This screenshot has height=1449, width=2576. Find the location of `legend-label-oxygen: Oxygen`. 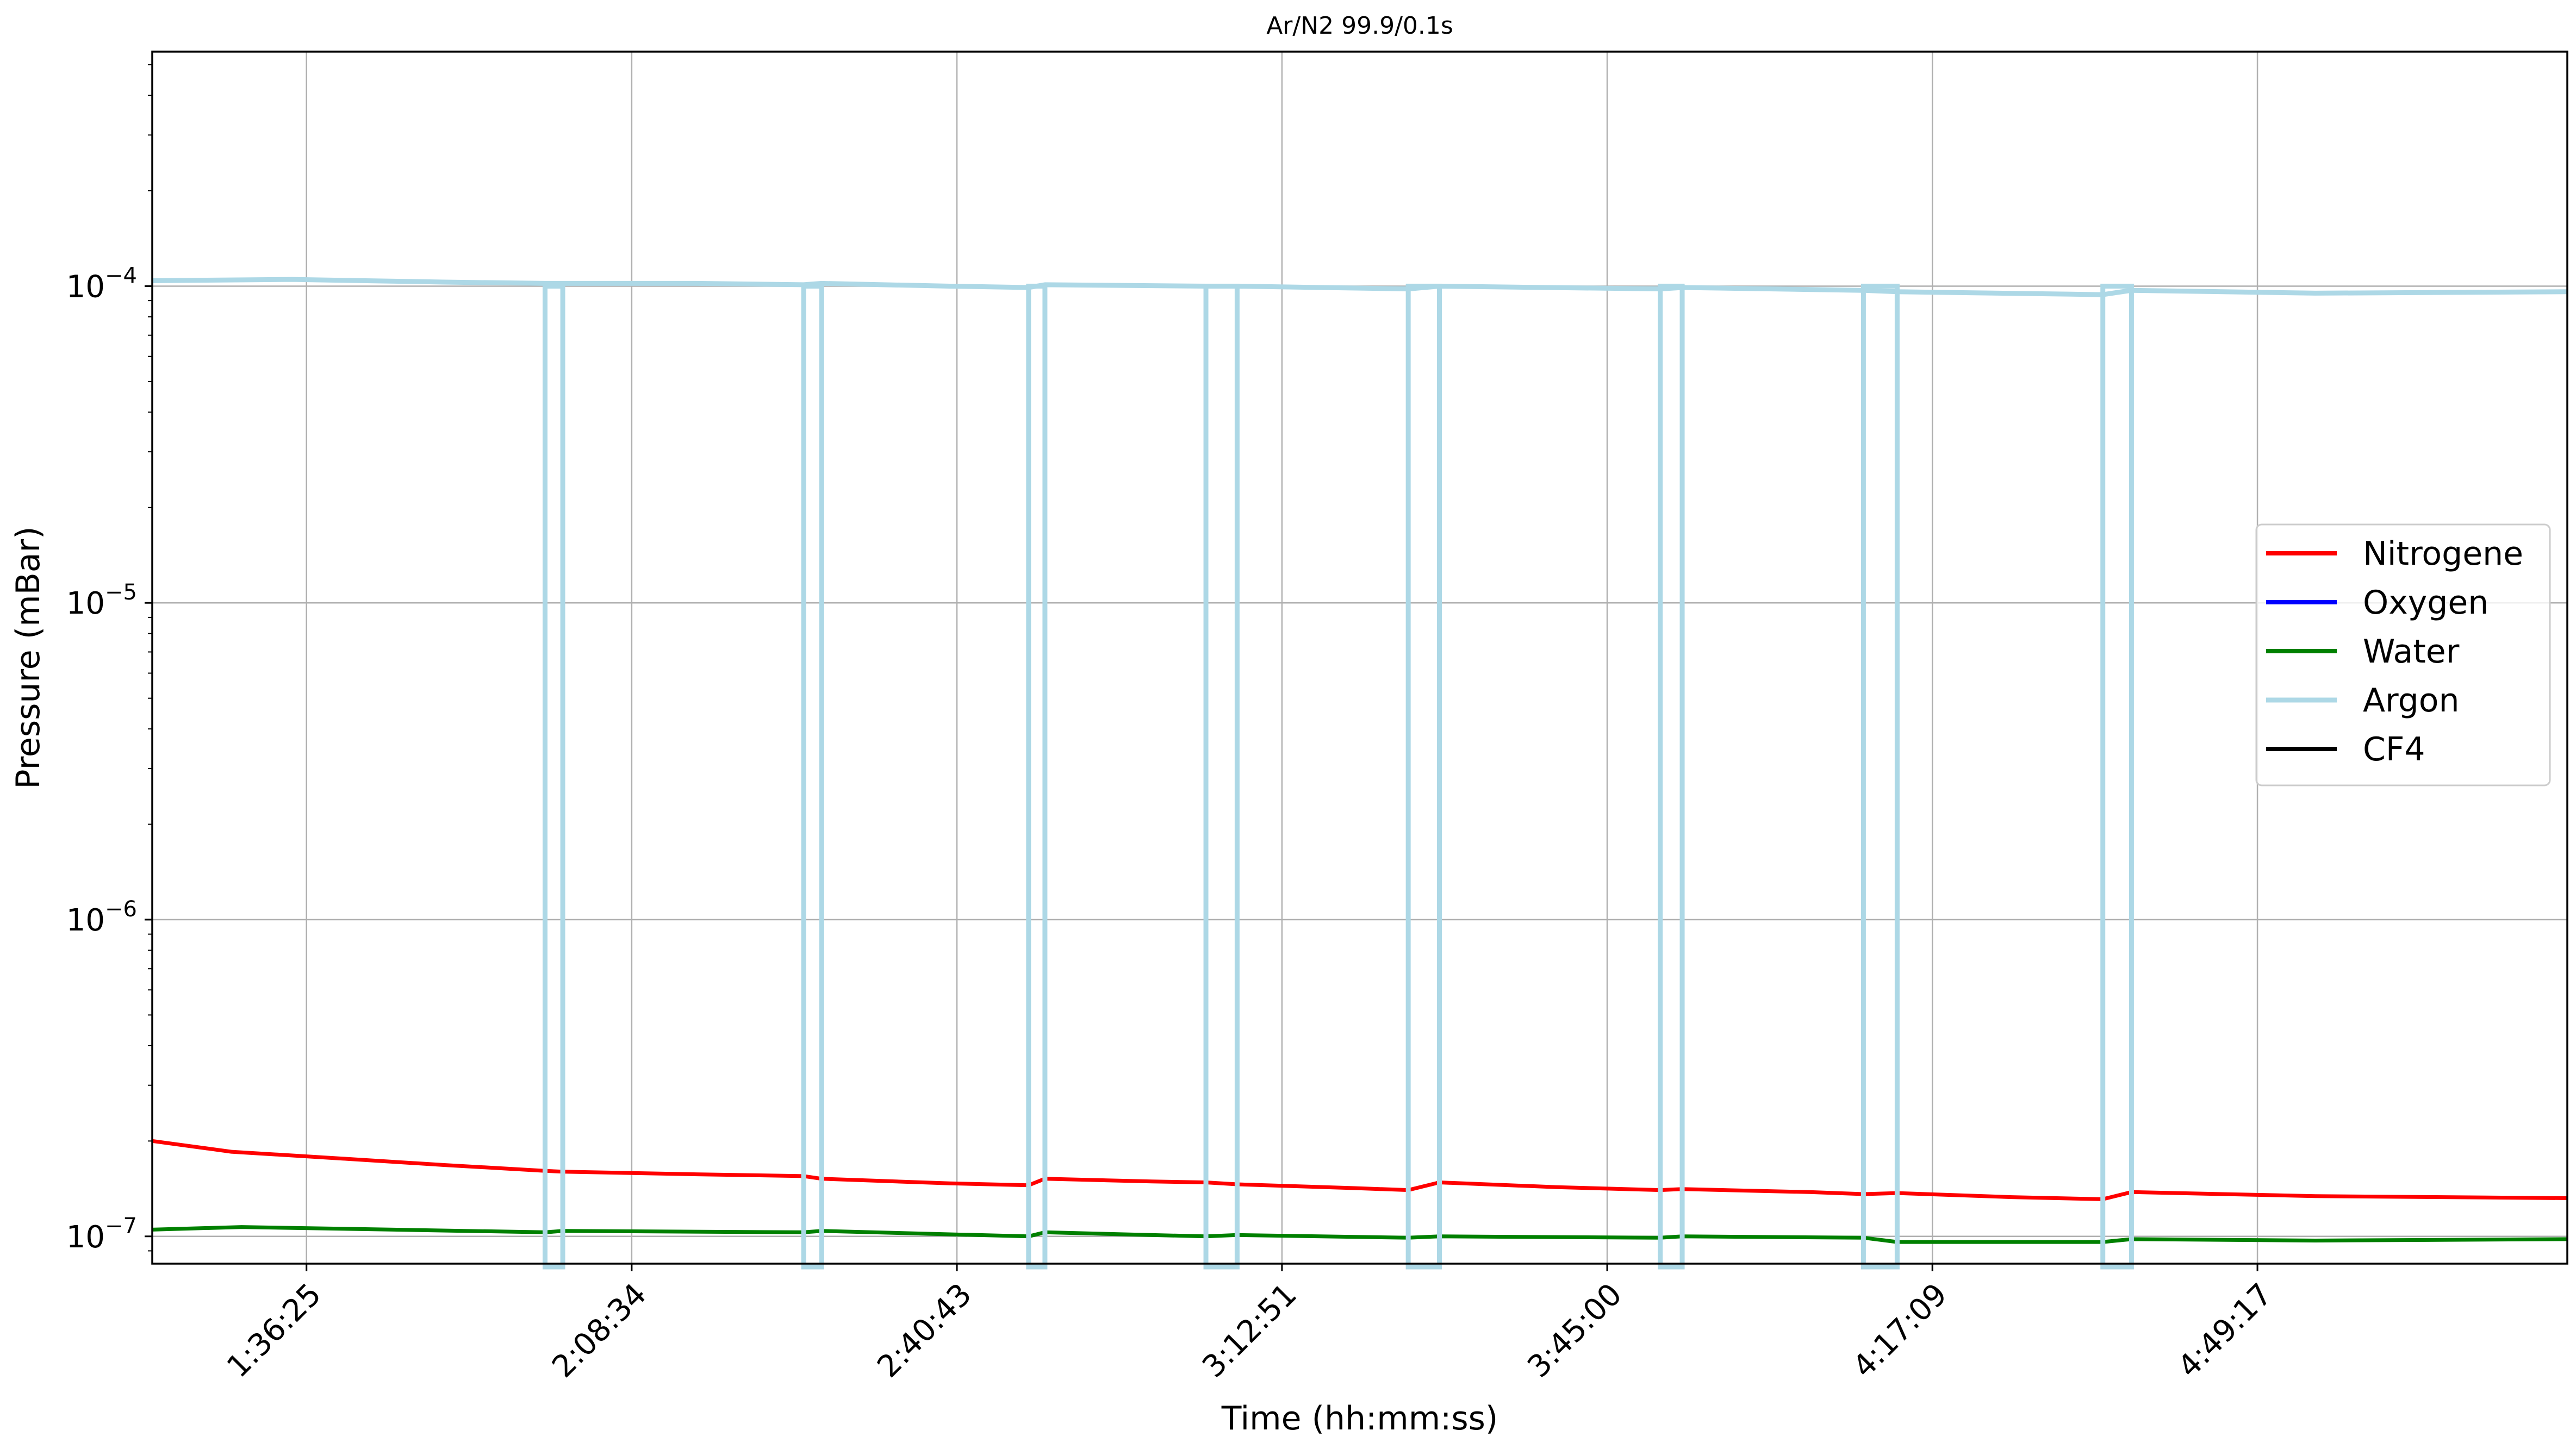

legend-label-oxygen: Oxygen is located at coordinates (2425, 603).